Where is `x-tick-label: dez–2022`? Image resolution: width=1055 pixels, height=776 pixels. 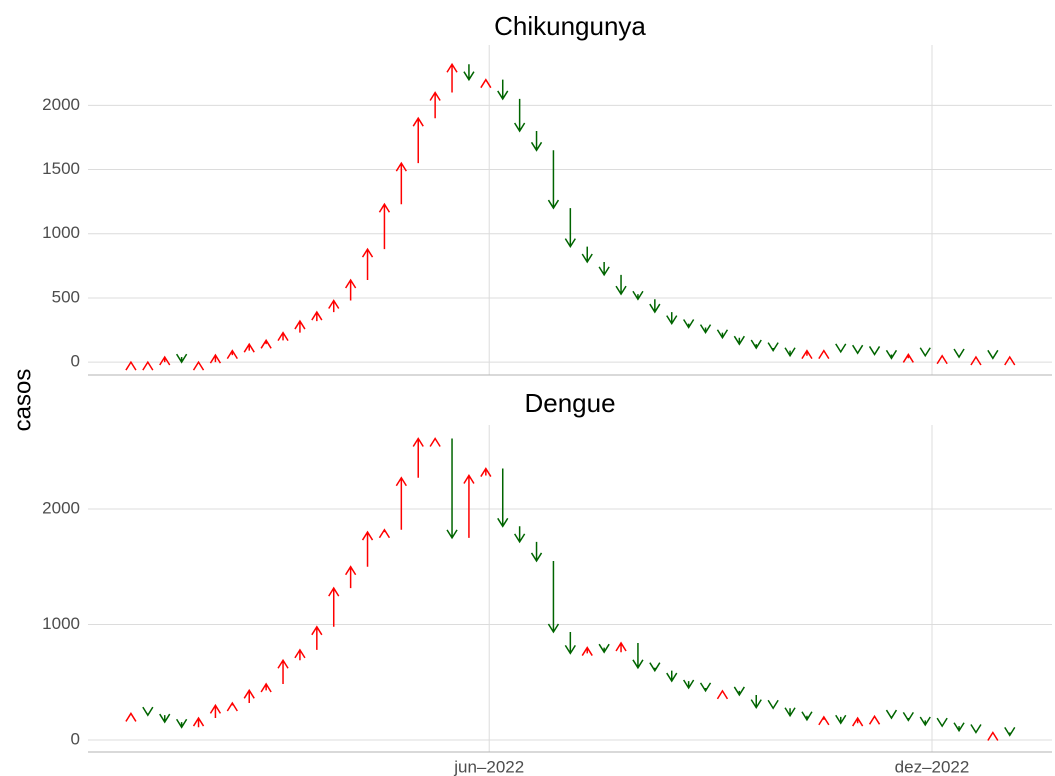 x-tick-label: dez–2022 is located at coordinates (932, 766).